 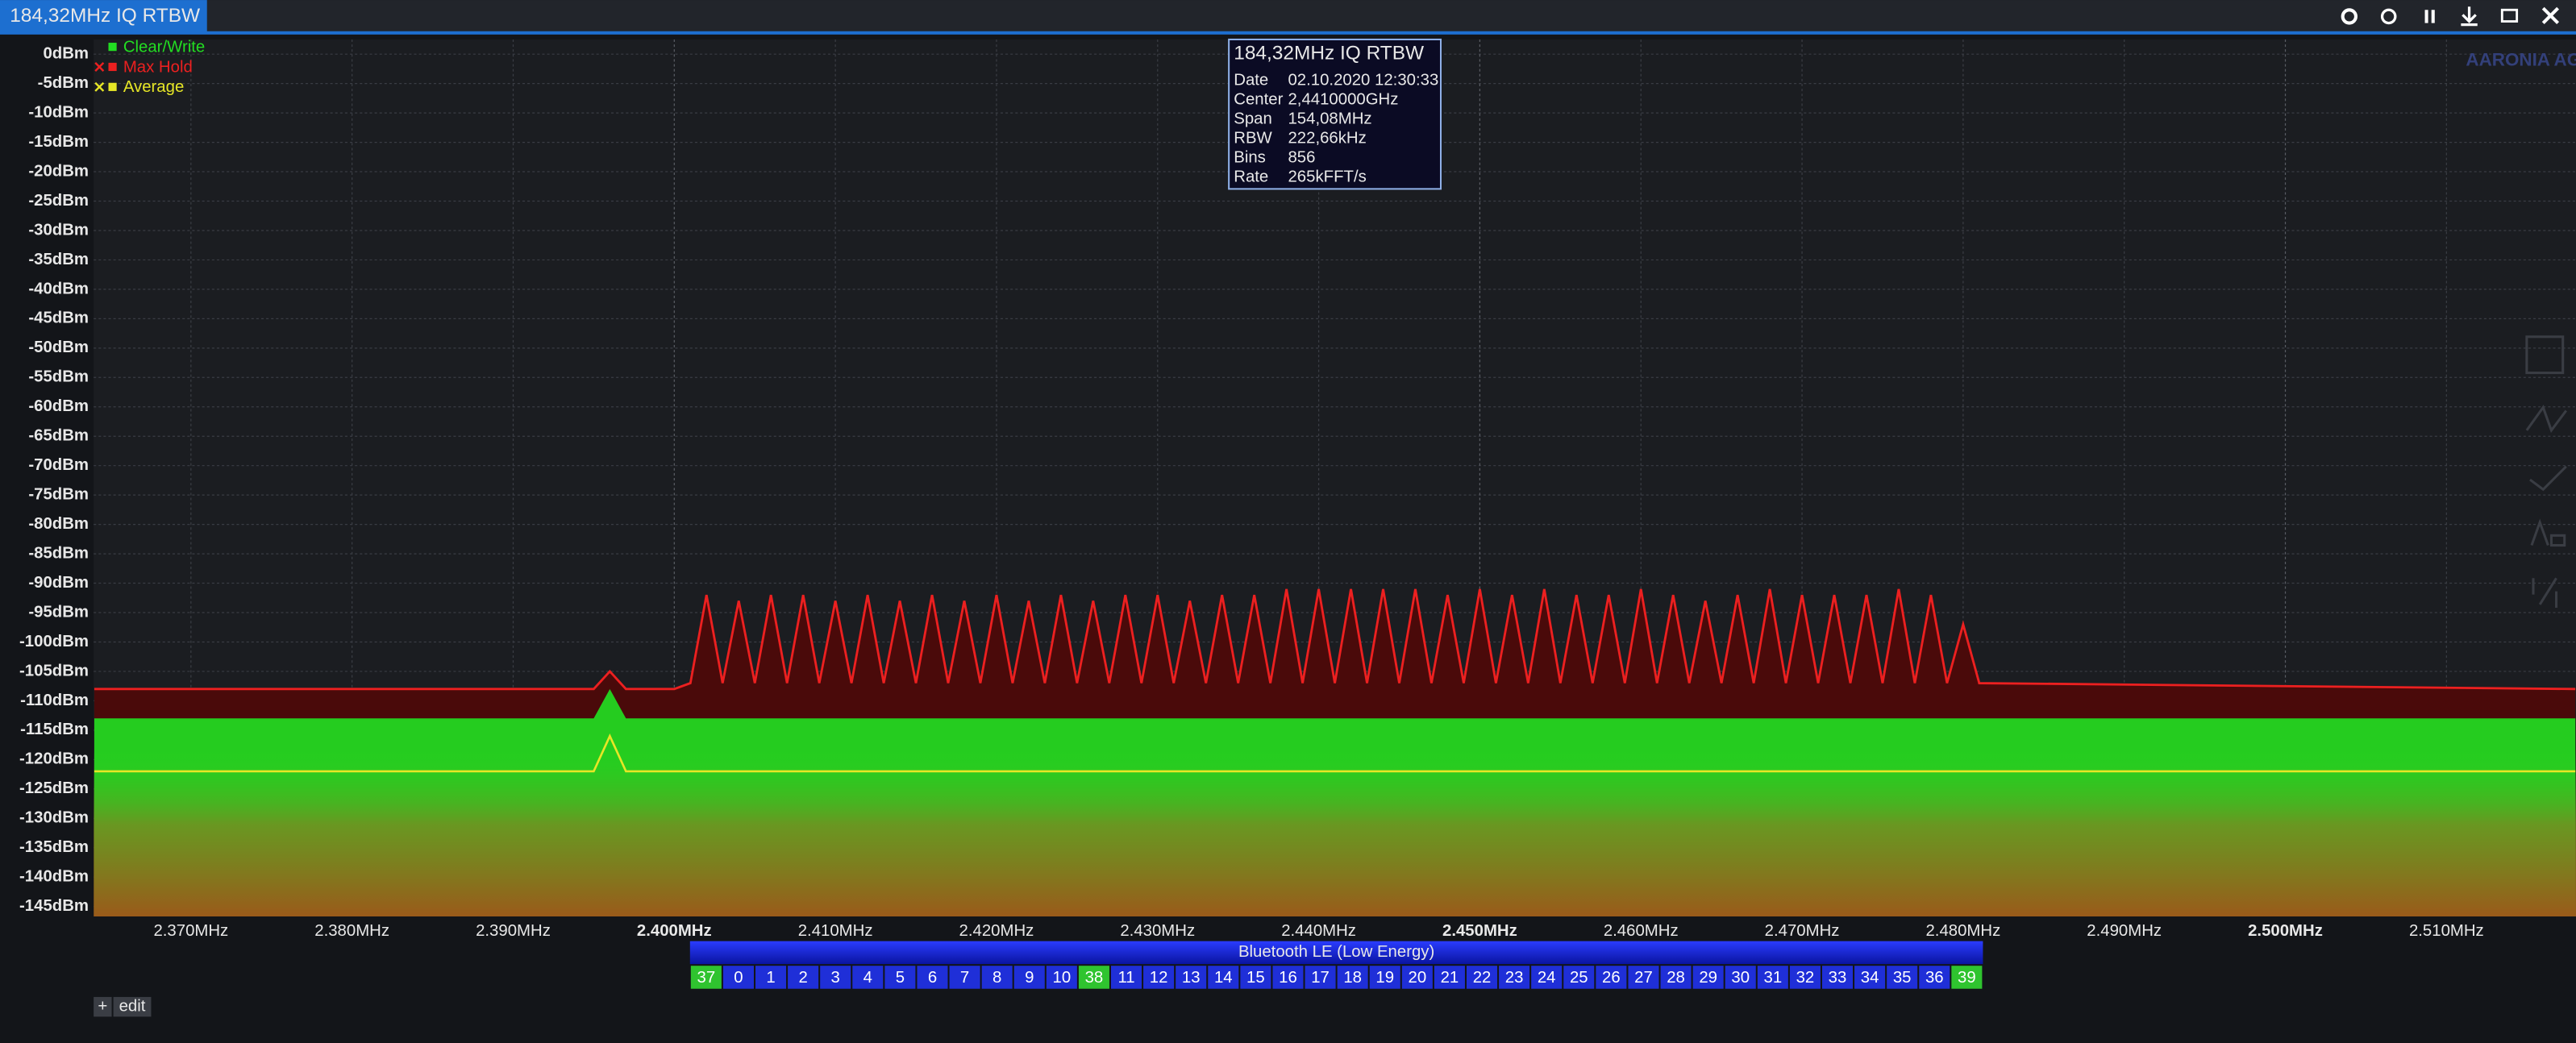 I want to click on channel-label: 13, so click(x=1192, y=978).